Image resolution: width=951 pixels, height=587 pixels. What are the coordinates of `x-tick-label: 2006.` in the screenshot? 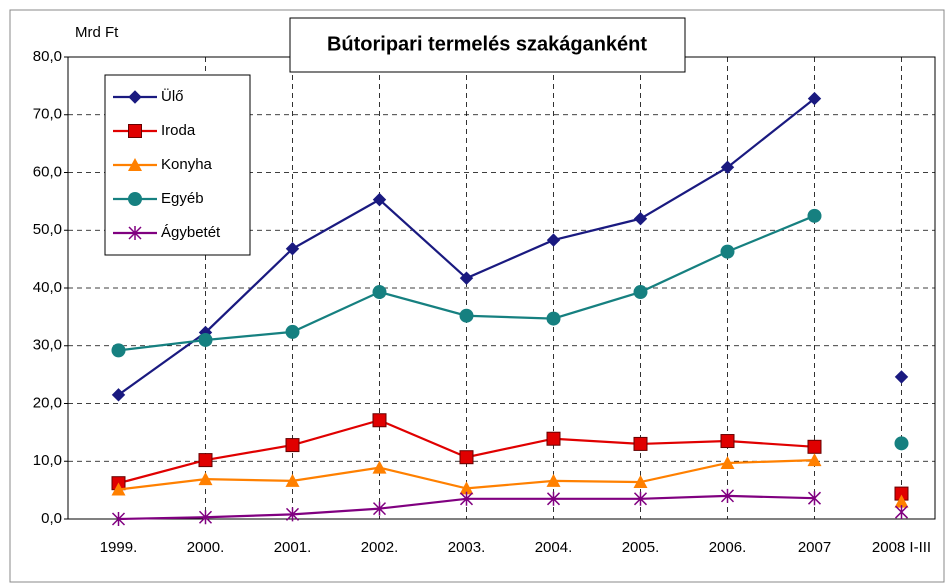 It's located at (728, 547).